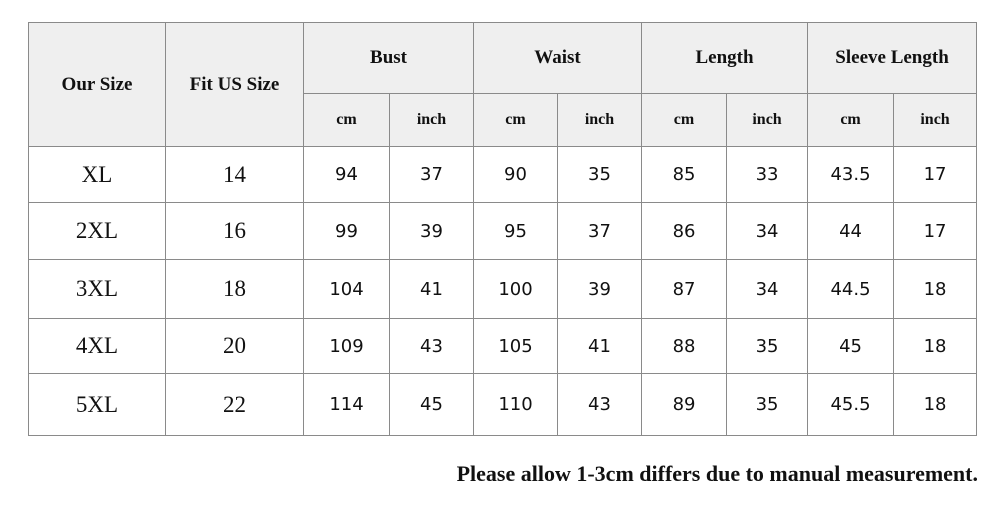 The height and width of the screenshot is (516, 1000). What do you see at coordinates (234, 174) in the screenshot?
I see `cell: 14` at bounding box center [234, 174].